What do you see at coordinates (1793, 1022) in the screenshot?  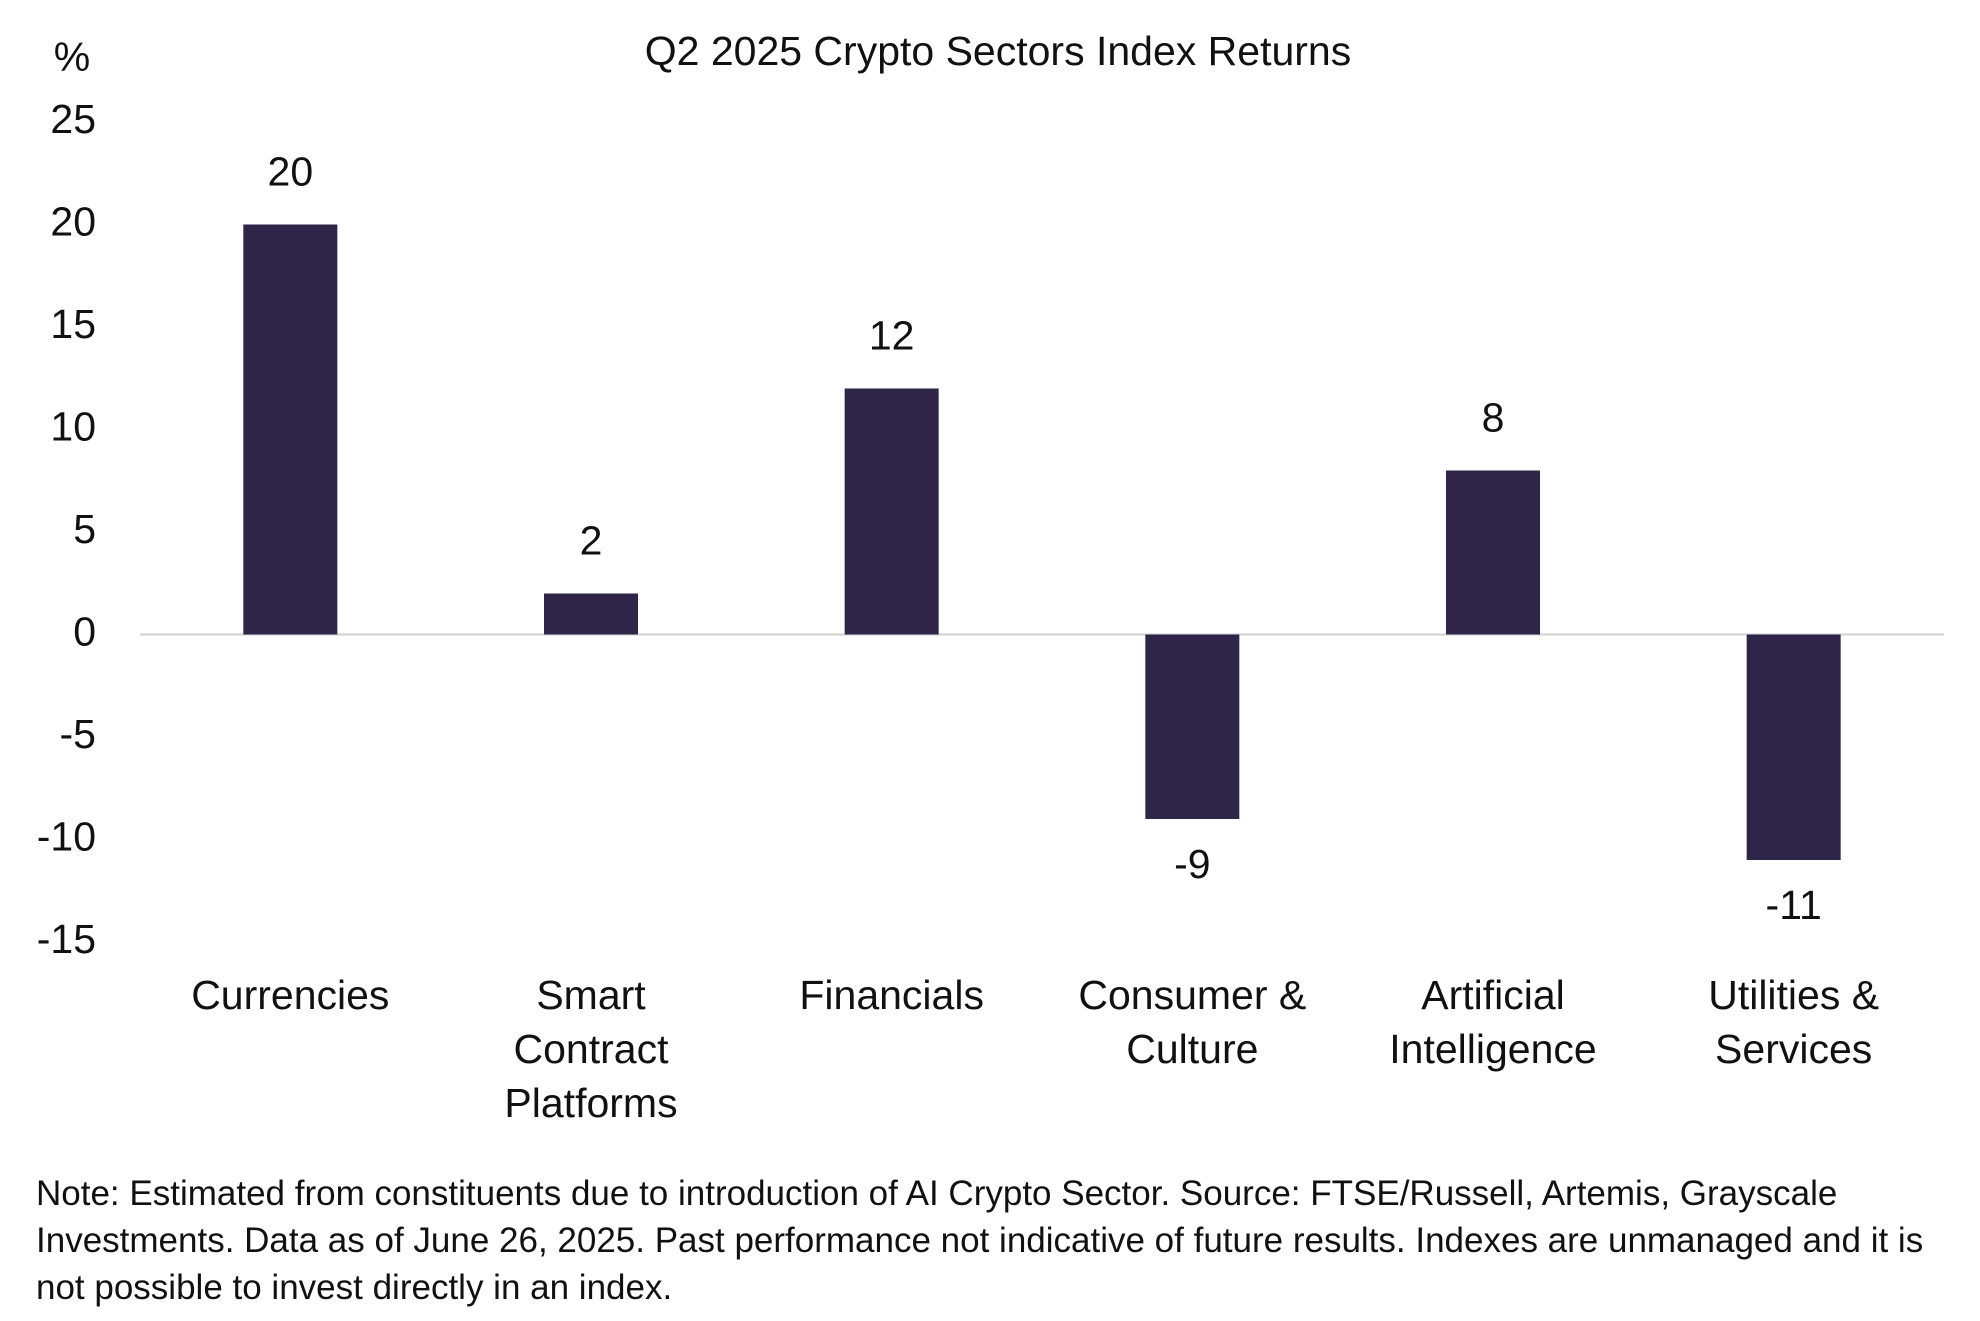 I see `x-tick-label: Utilities & Services` at bounding box center [1793, 1022].